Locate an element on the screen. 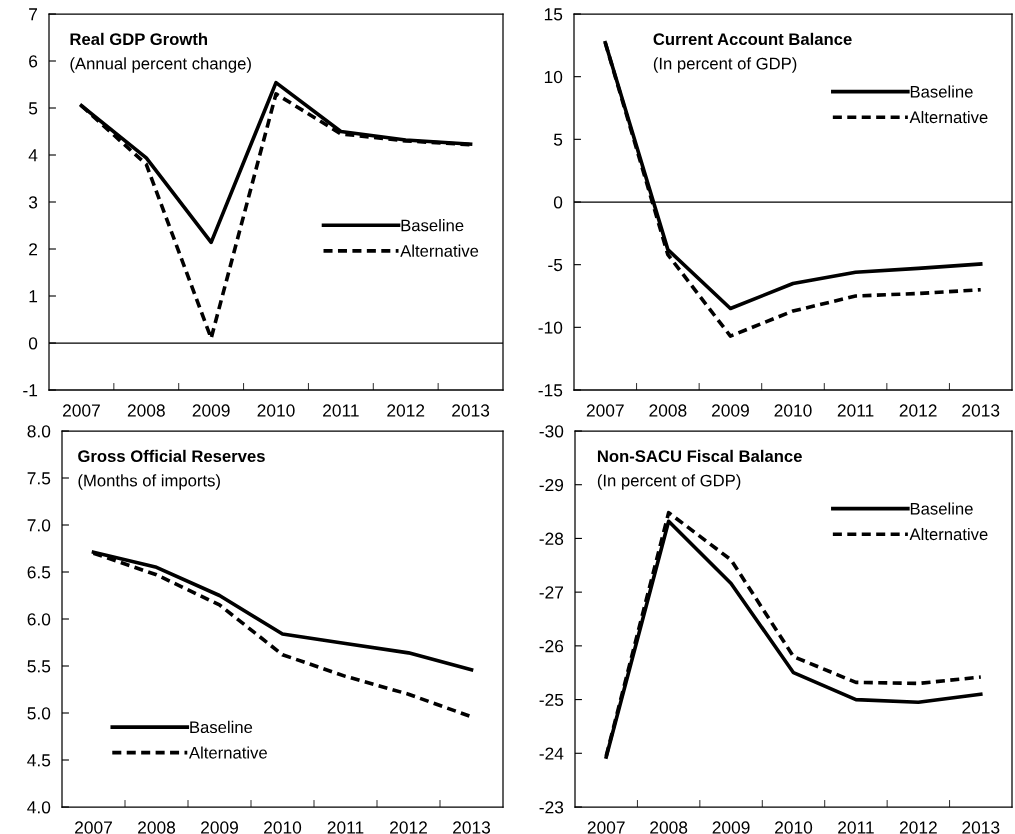 The image size is (1015, 834). y-tick-label: 4 is located at coordinates (33, 155).